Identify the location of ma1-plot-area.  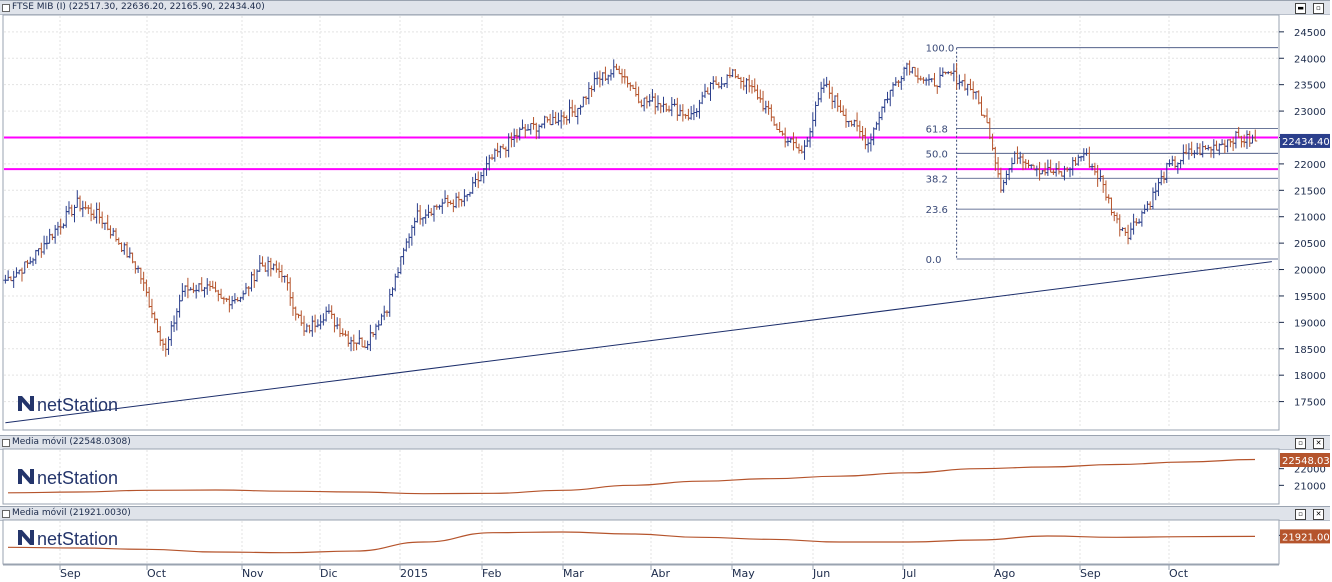
(641, 476).